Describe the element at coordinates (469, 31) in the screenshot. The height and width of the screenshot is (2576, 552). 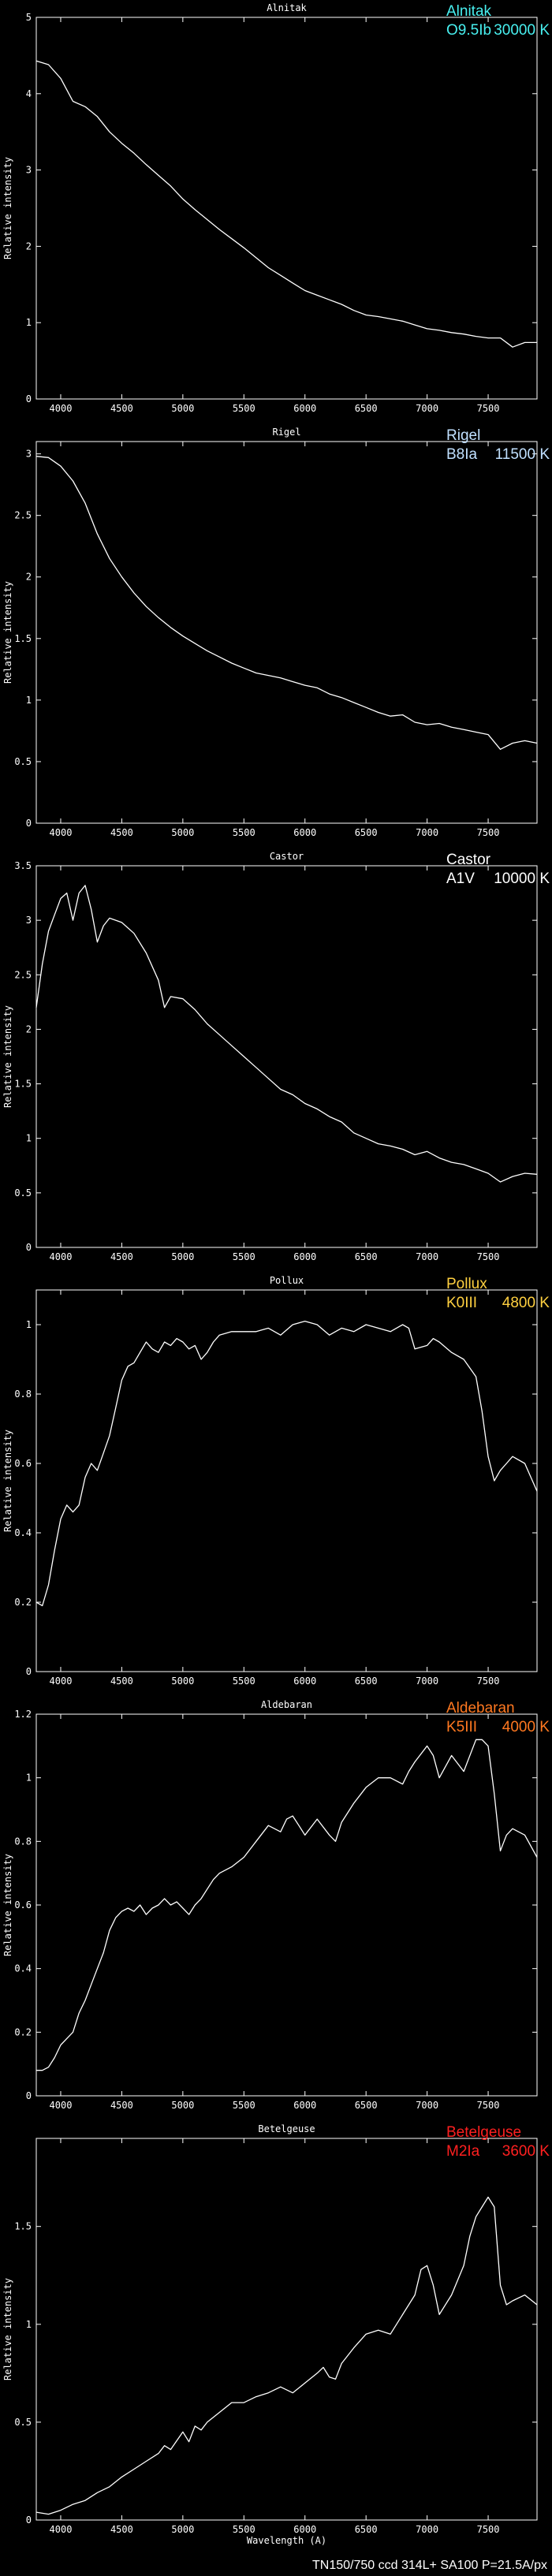
I see `star-spectral-type: O9.5Ib` at that location.